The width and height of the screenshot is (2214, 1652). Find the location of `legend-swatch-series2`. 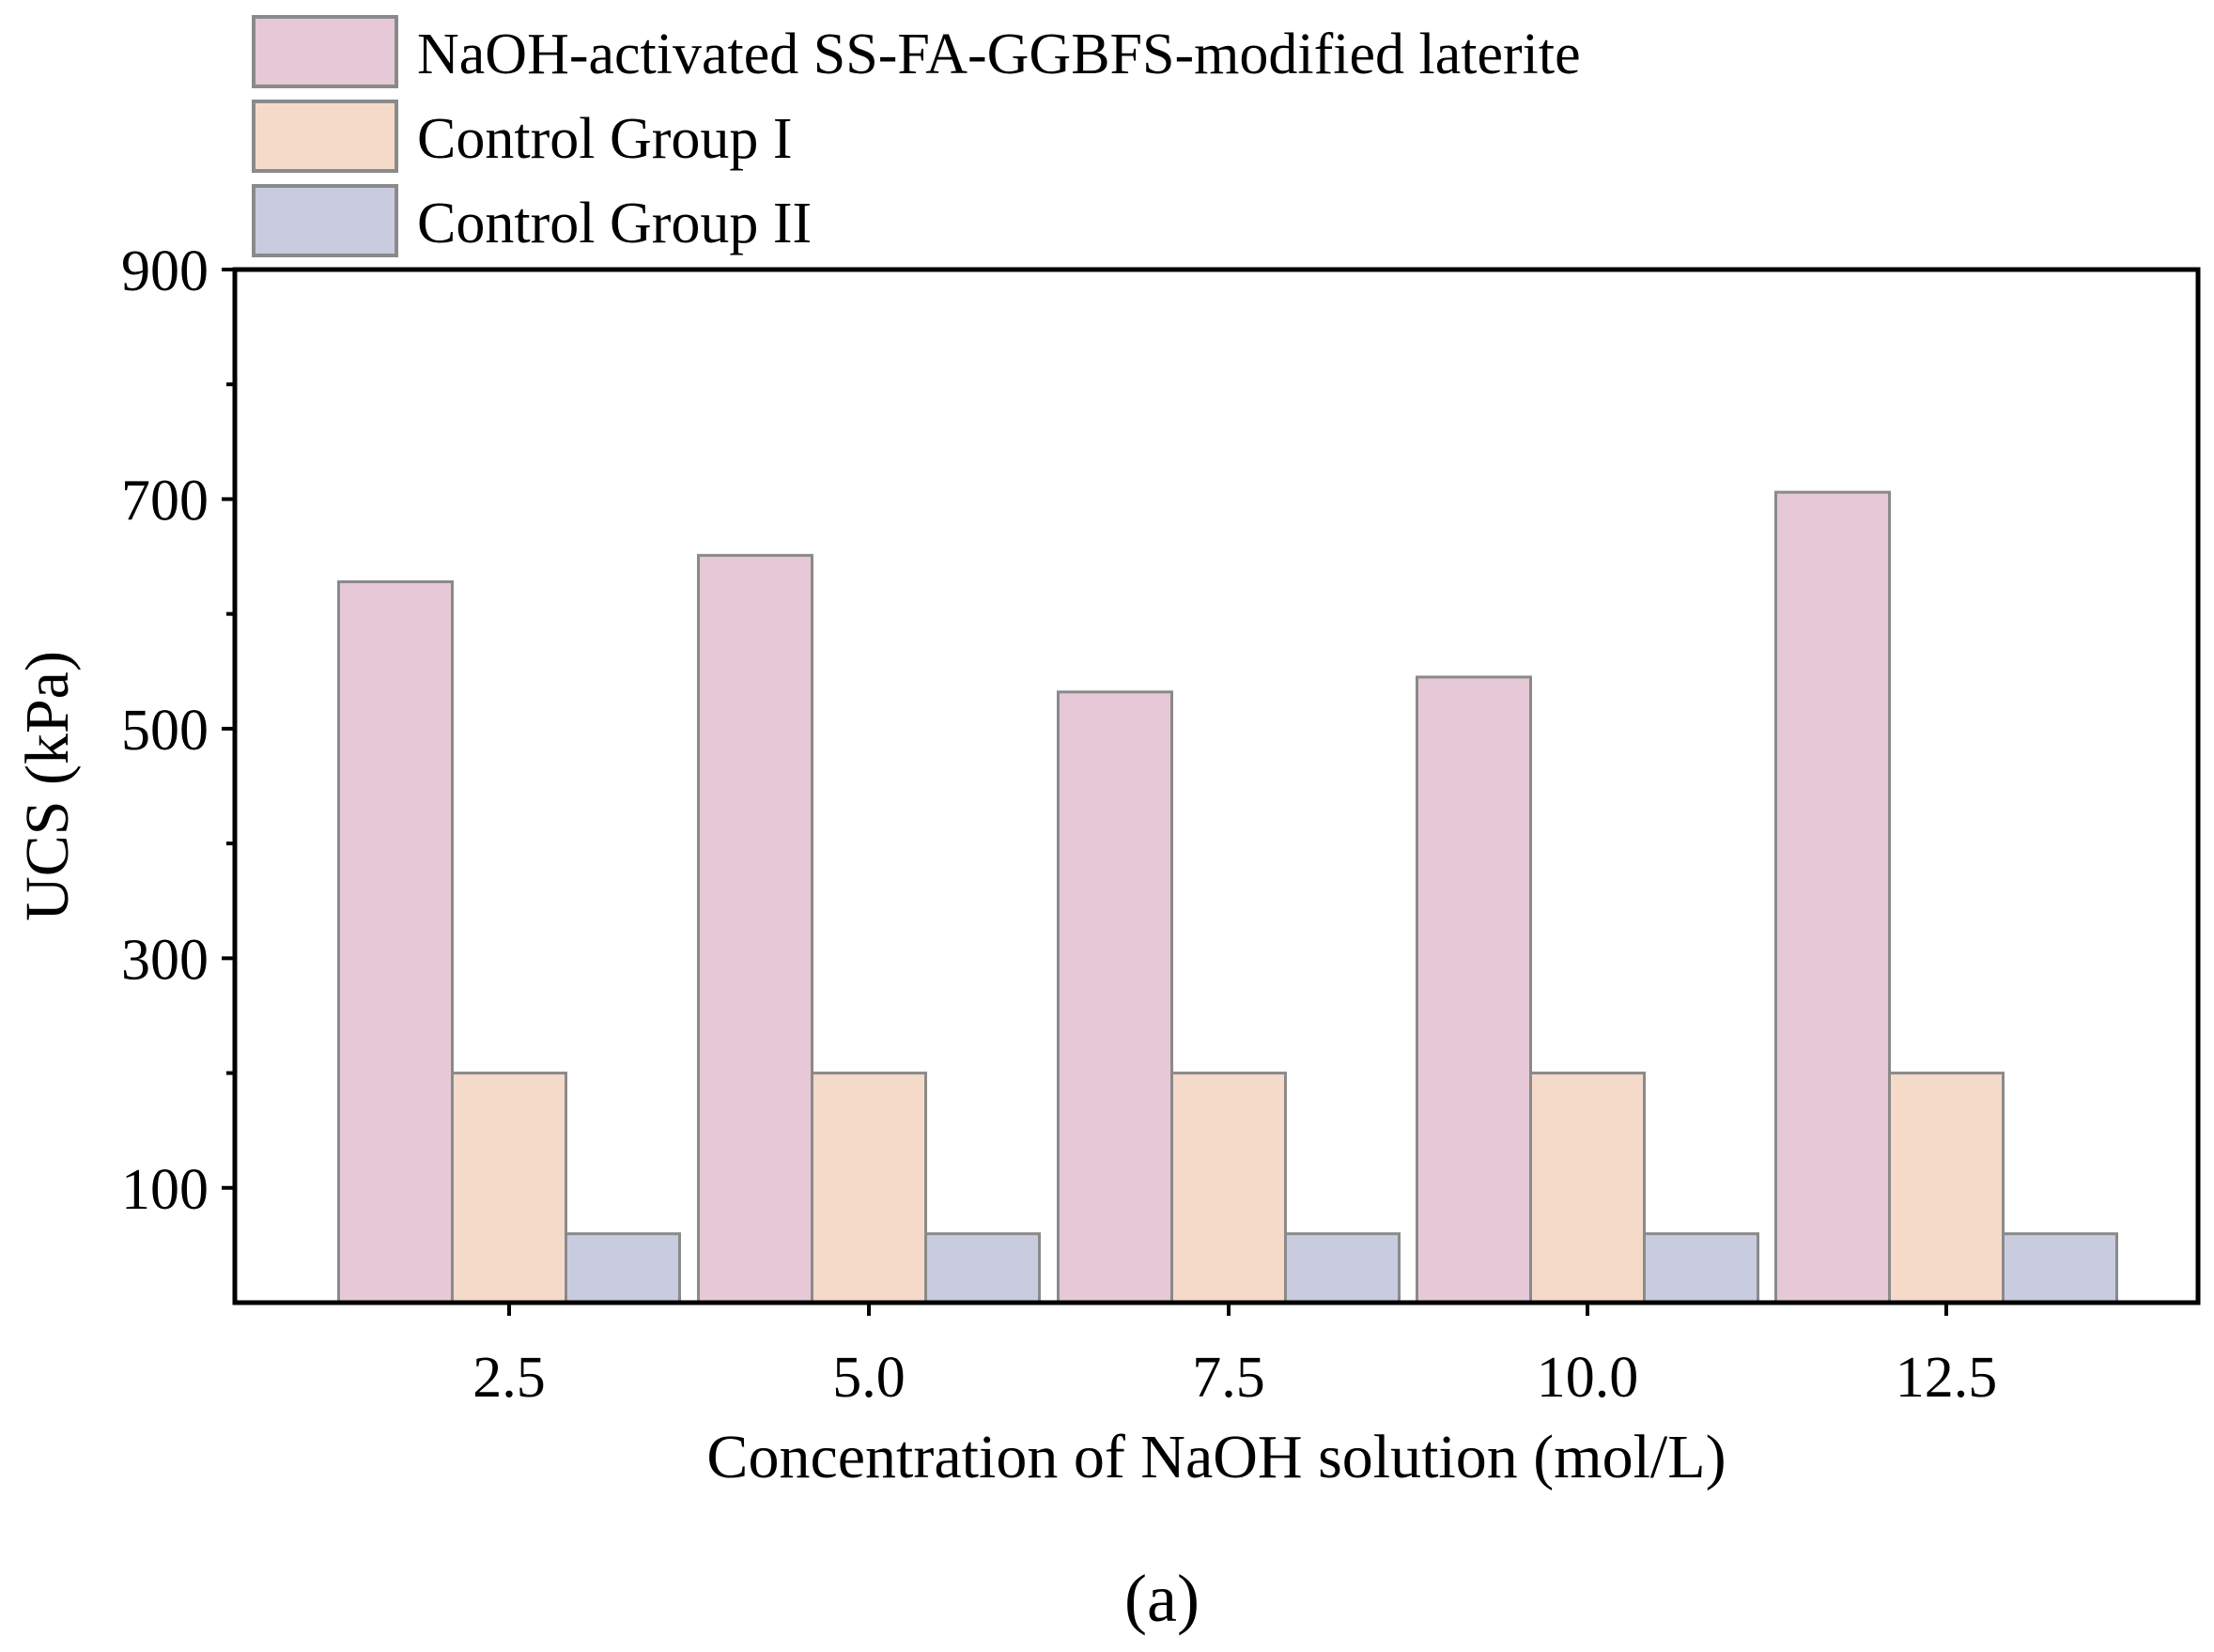

legend-swatch-series2 is located at coordinates (325, 136).